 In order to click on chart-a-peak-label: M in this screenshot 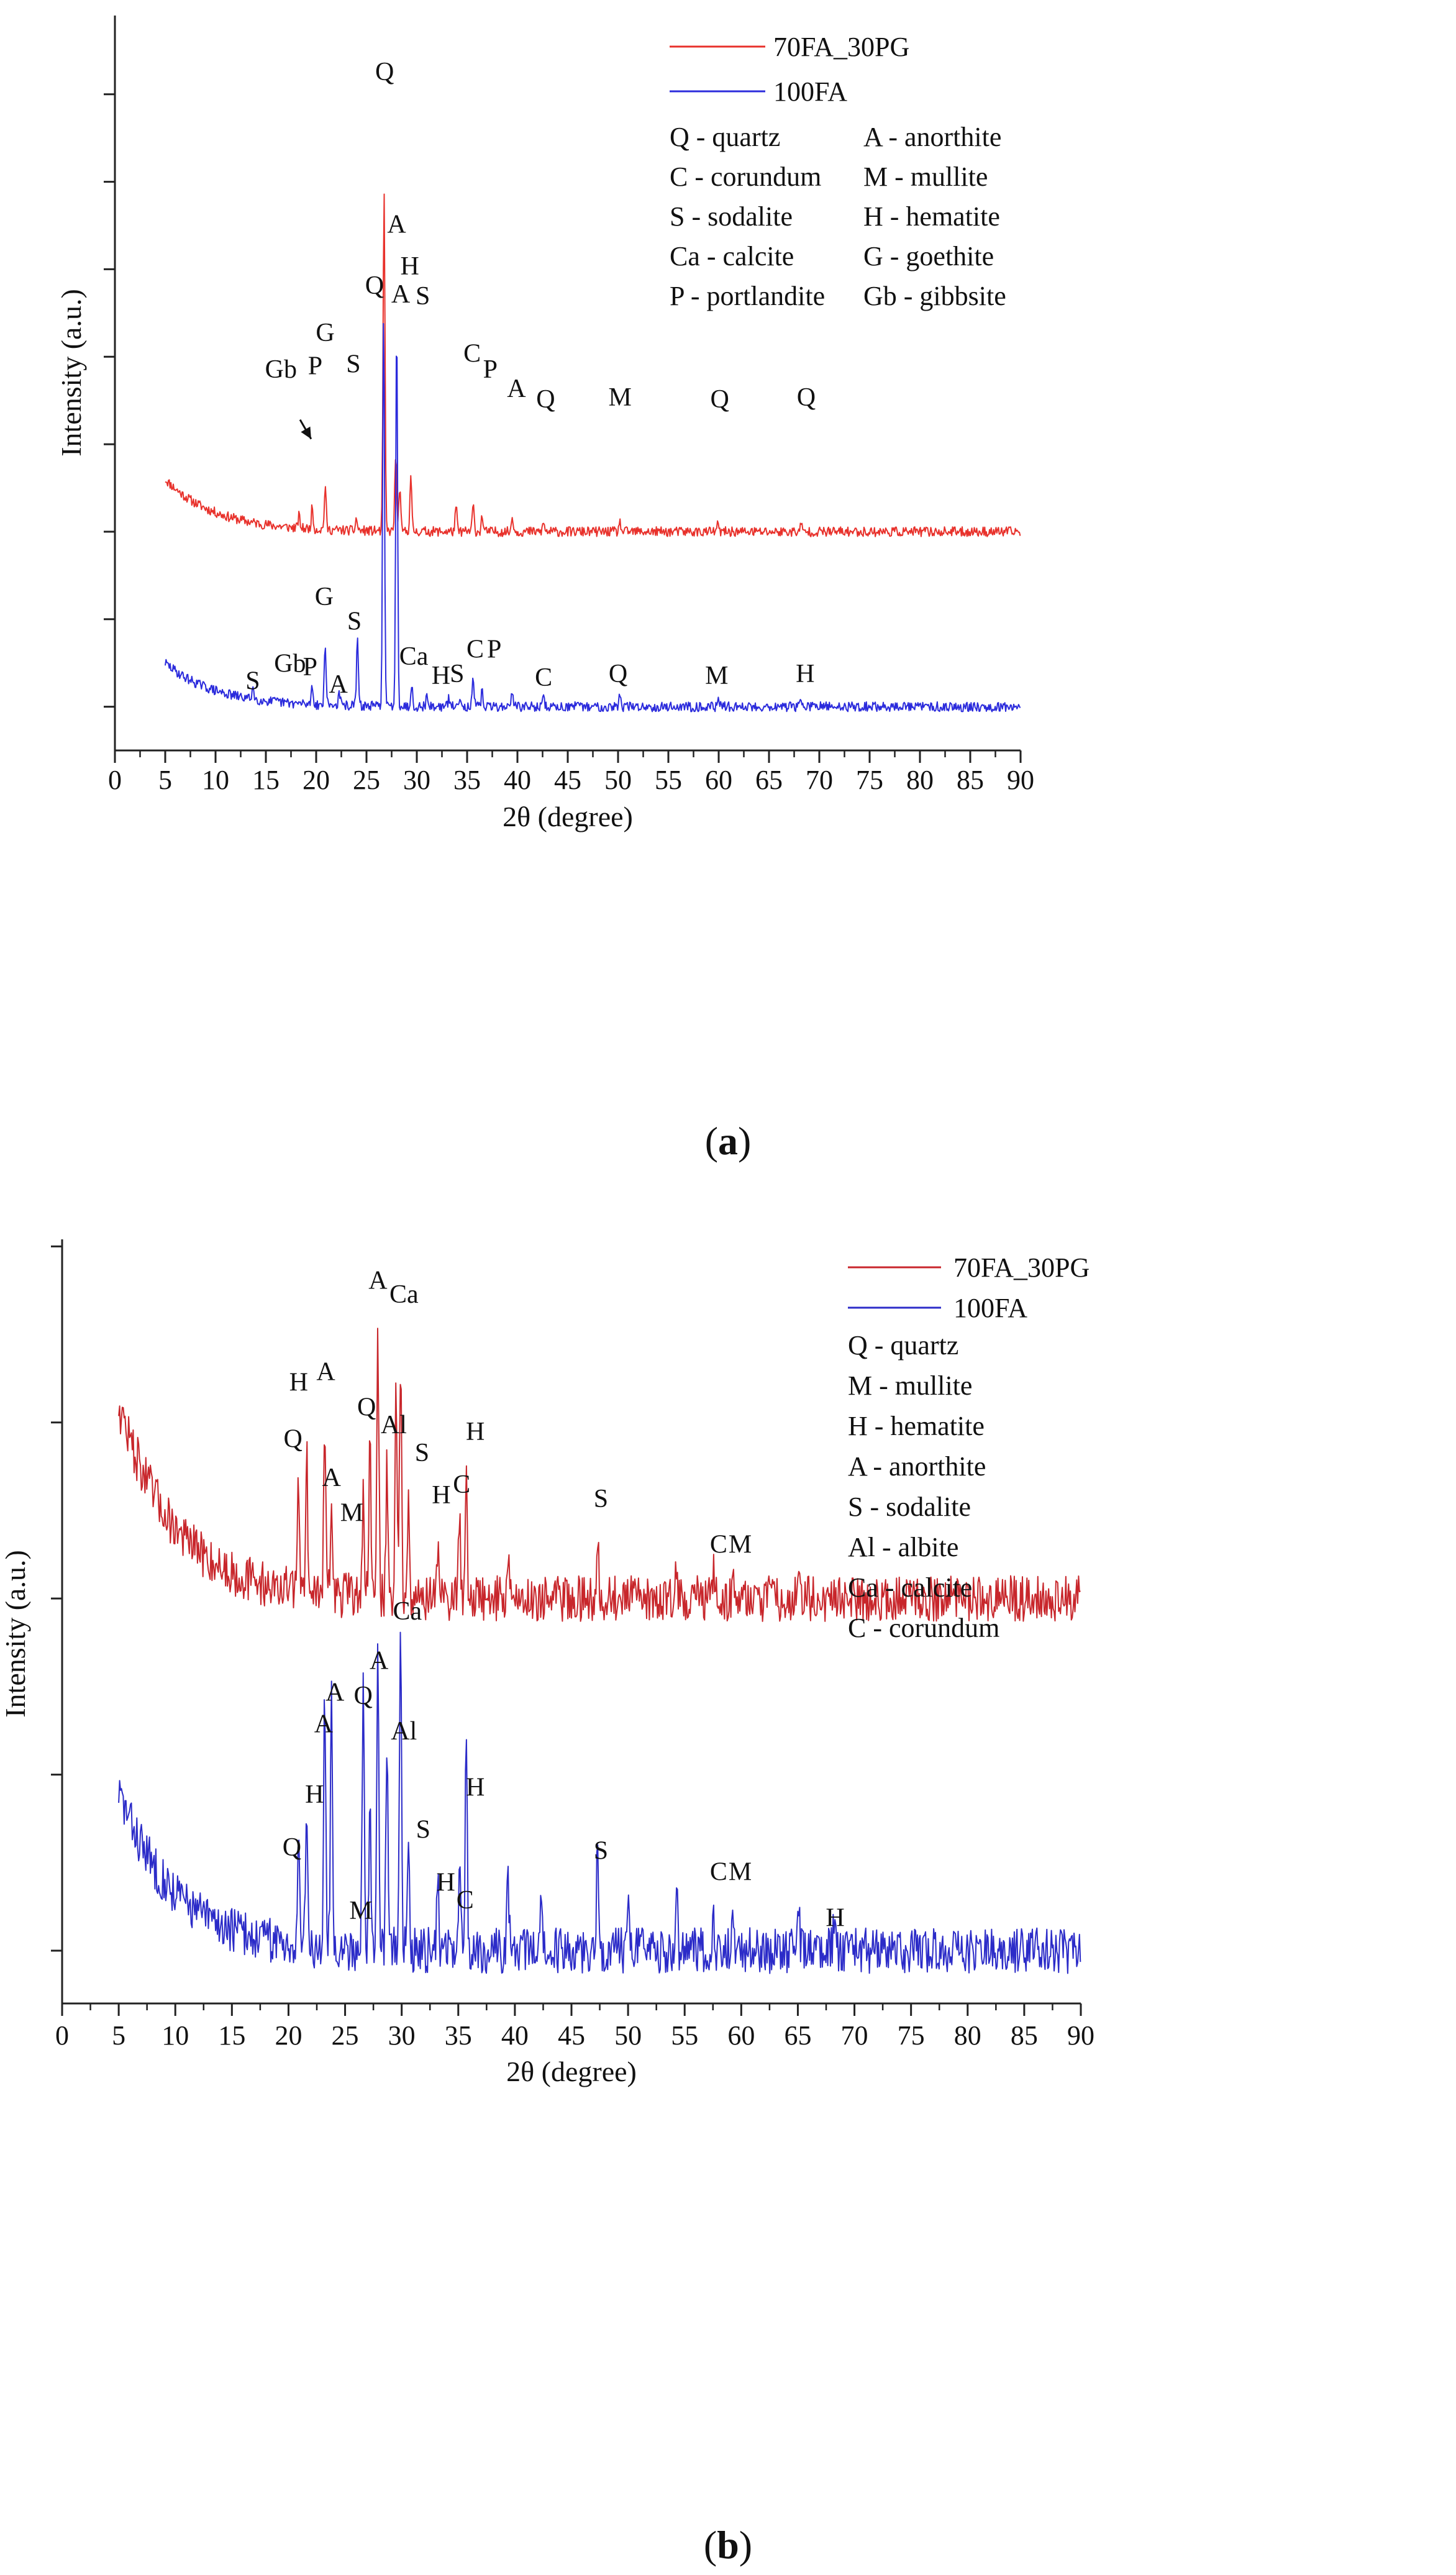, I will do `click(620, 398)`.